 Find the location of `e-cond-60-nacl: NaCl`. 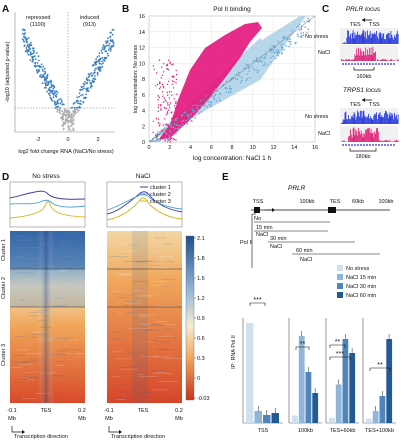

e-cond-60-nacl: NaCl is located at coordinates (306, 260).